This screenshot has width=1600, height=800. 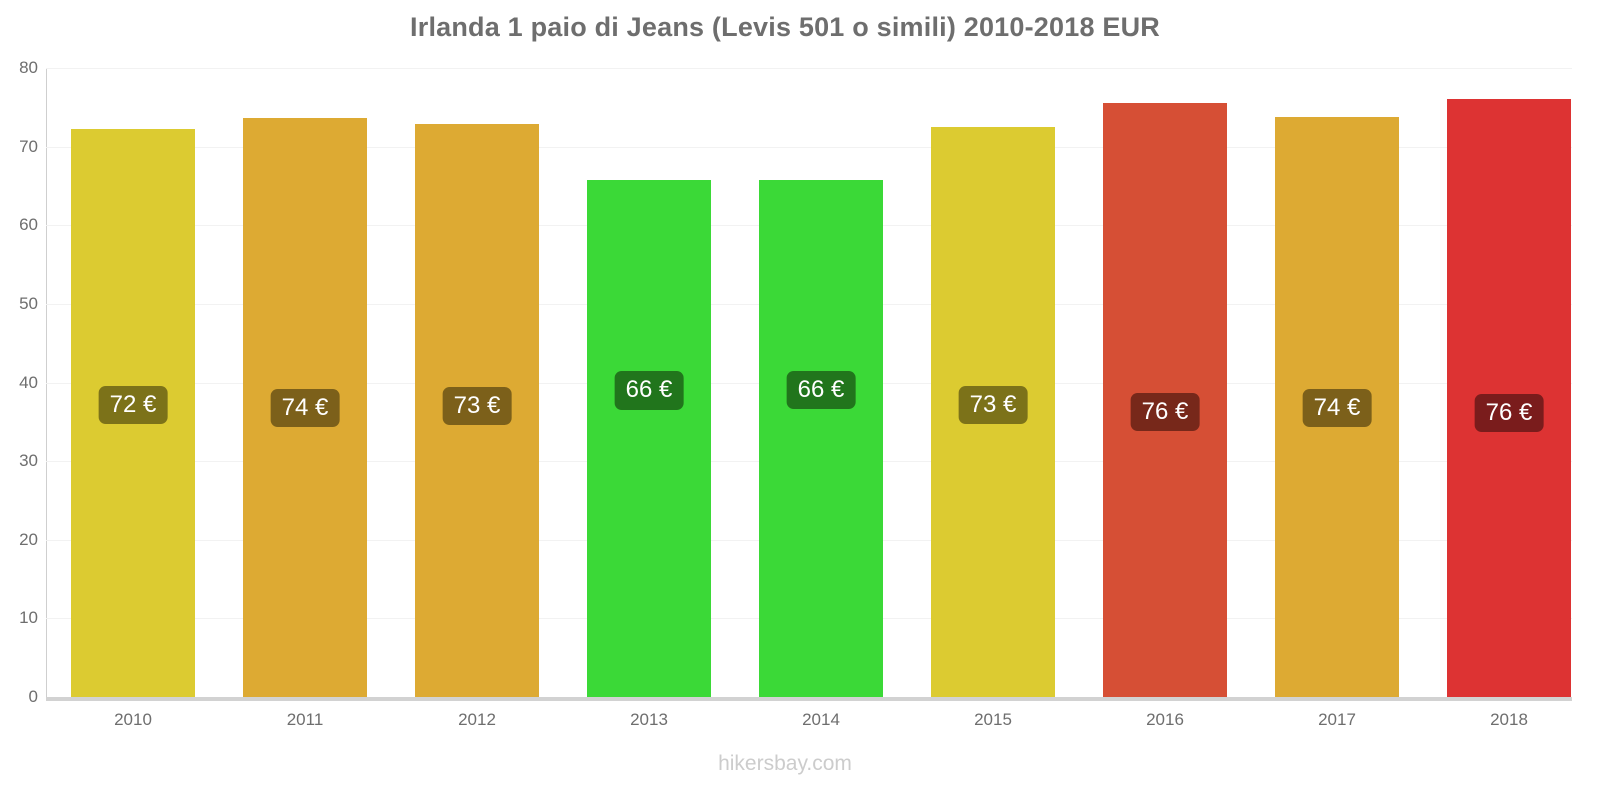 I want to click on y-tick-label: 30, so click(x=28, y=461).